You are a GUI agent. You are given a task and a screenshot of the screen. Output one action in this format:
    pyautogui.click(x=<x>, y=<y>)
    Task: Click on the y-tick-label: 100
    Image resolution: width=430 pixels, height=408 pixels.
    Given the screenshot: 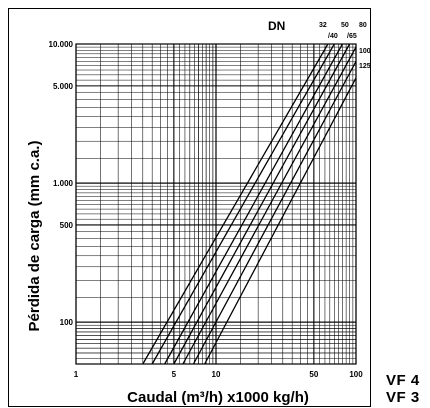 What is the action you would take?
    pyautogui.click(x=67, y=322)
    